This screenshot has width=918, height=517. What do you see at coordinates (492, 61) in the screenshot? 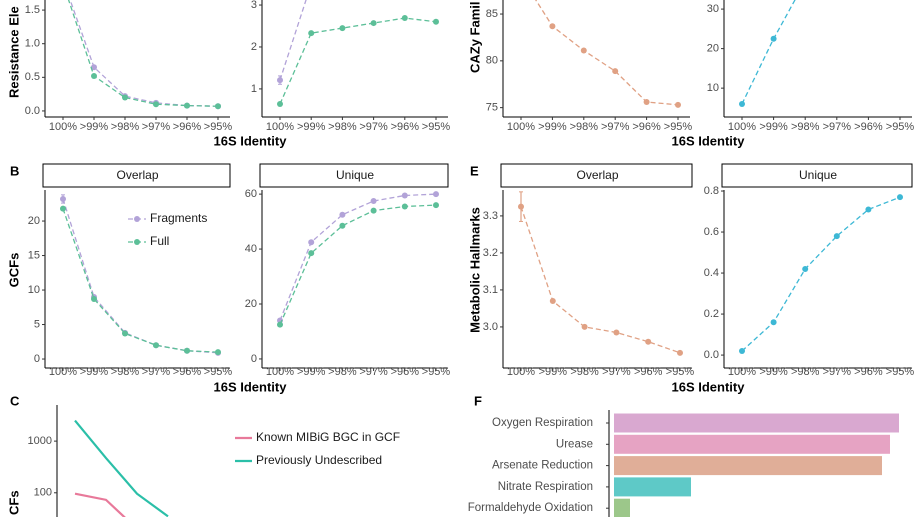
I see `y-tick-label: 80` at bounding box center [492, 61].